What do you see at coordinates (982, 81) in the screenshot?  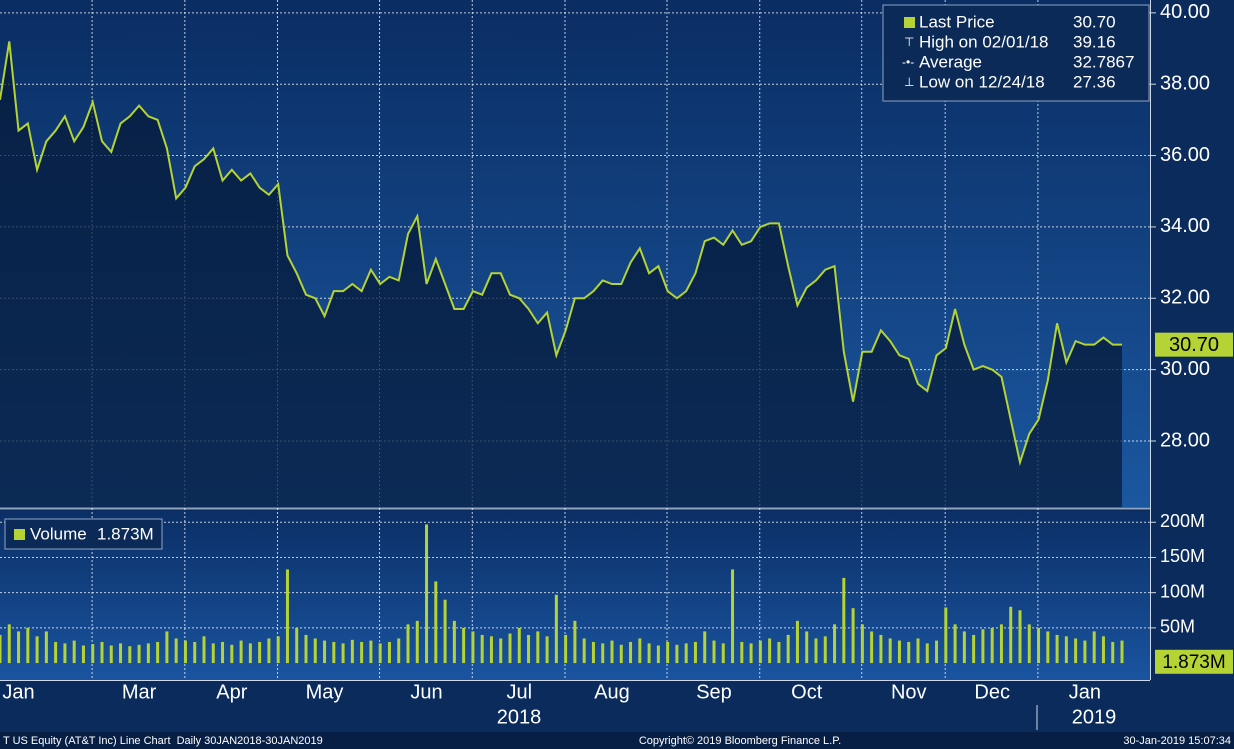 I see `legend-label: Low on 12/24/18` at bounding box center [982, 81].